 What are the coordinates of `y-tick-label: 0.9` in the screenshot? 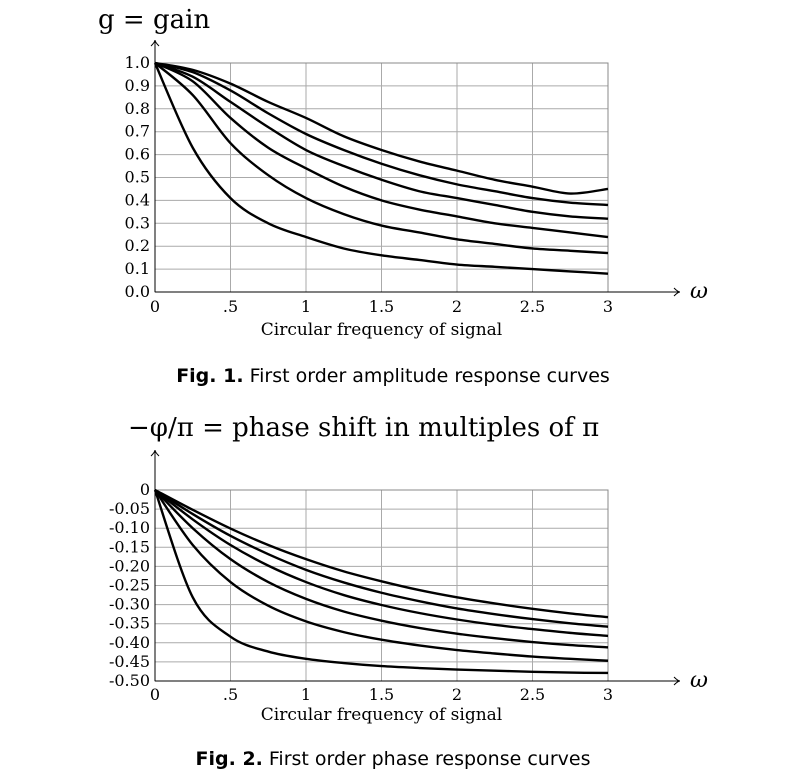 It's located at (137, 85).